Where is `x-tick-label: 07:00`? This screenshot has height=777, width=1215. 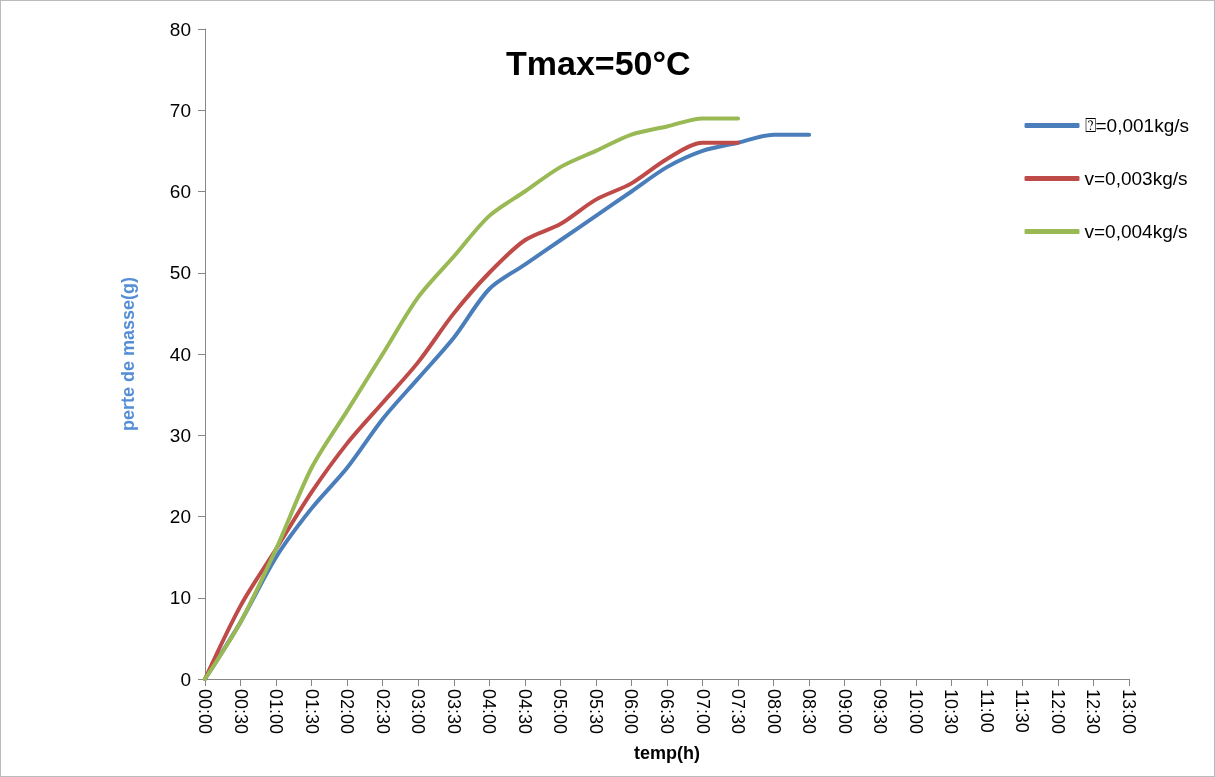
x-tick-label: 07:00 is located at coordinates (702, 712).